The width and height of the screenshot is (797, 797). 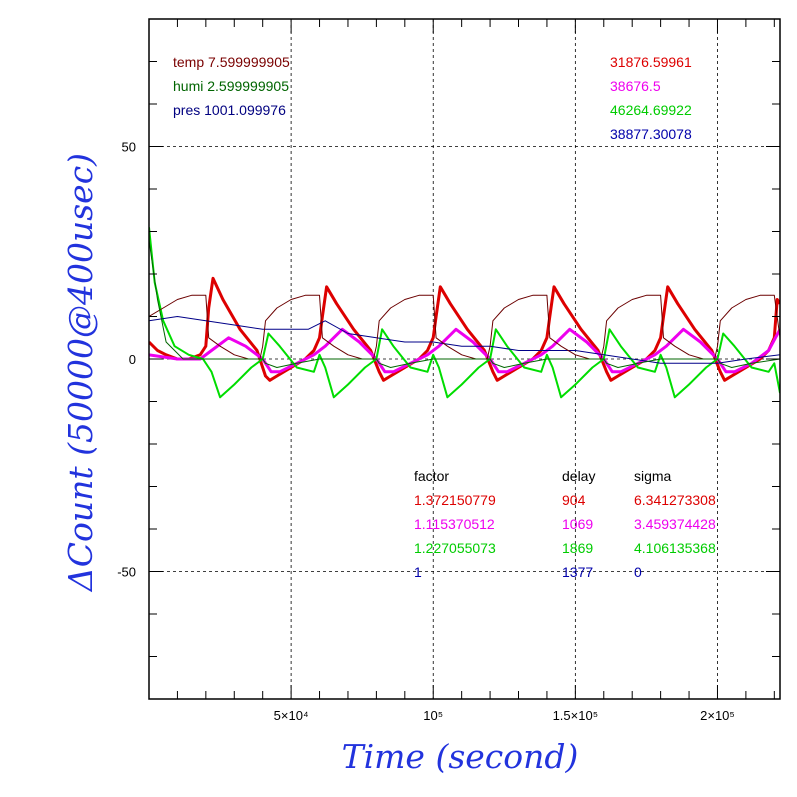 I want to click on env-label-pres: pres 1001.099976, so click(x=229, y=110).